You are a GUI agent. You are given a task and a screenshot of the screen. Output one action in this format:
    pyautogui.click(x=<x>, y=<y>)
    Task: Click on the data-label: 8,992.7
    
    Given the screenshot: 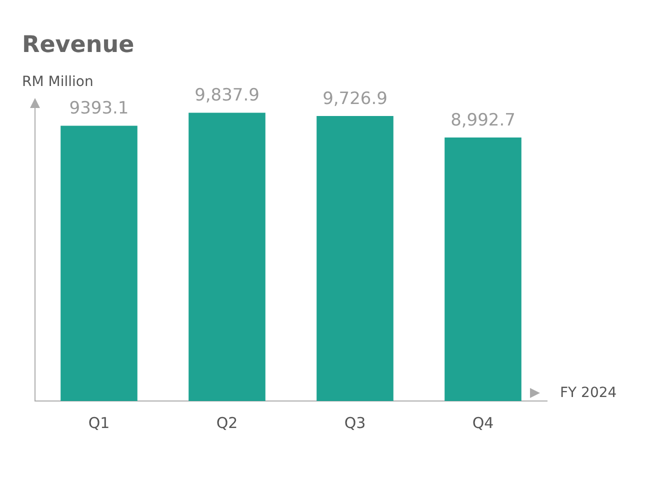 What is the action you would take?
    pyautogui.click(x=483, y=120)
    